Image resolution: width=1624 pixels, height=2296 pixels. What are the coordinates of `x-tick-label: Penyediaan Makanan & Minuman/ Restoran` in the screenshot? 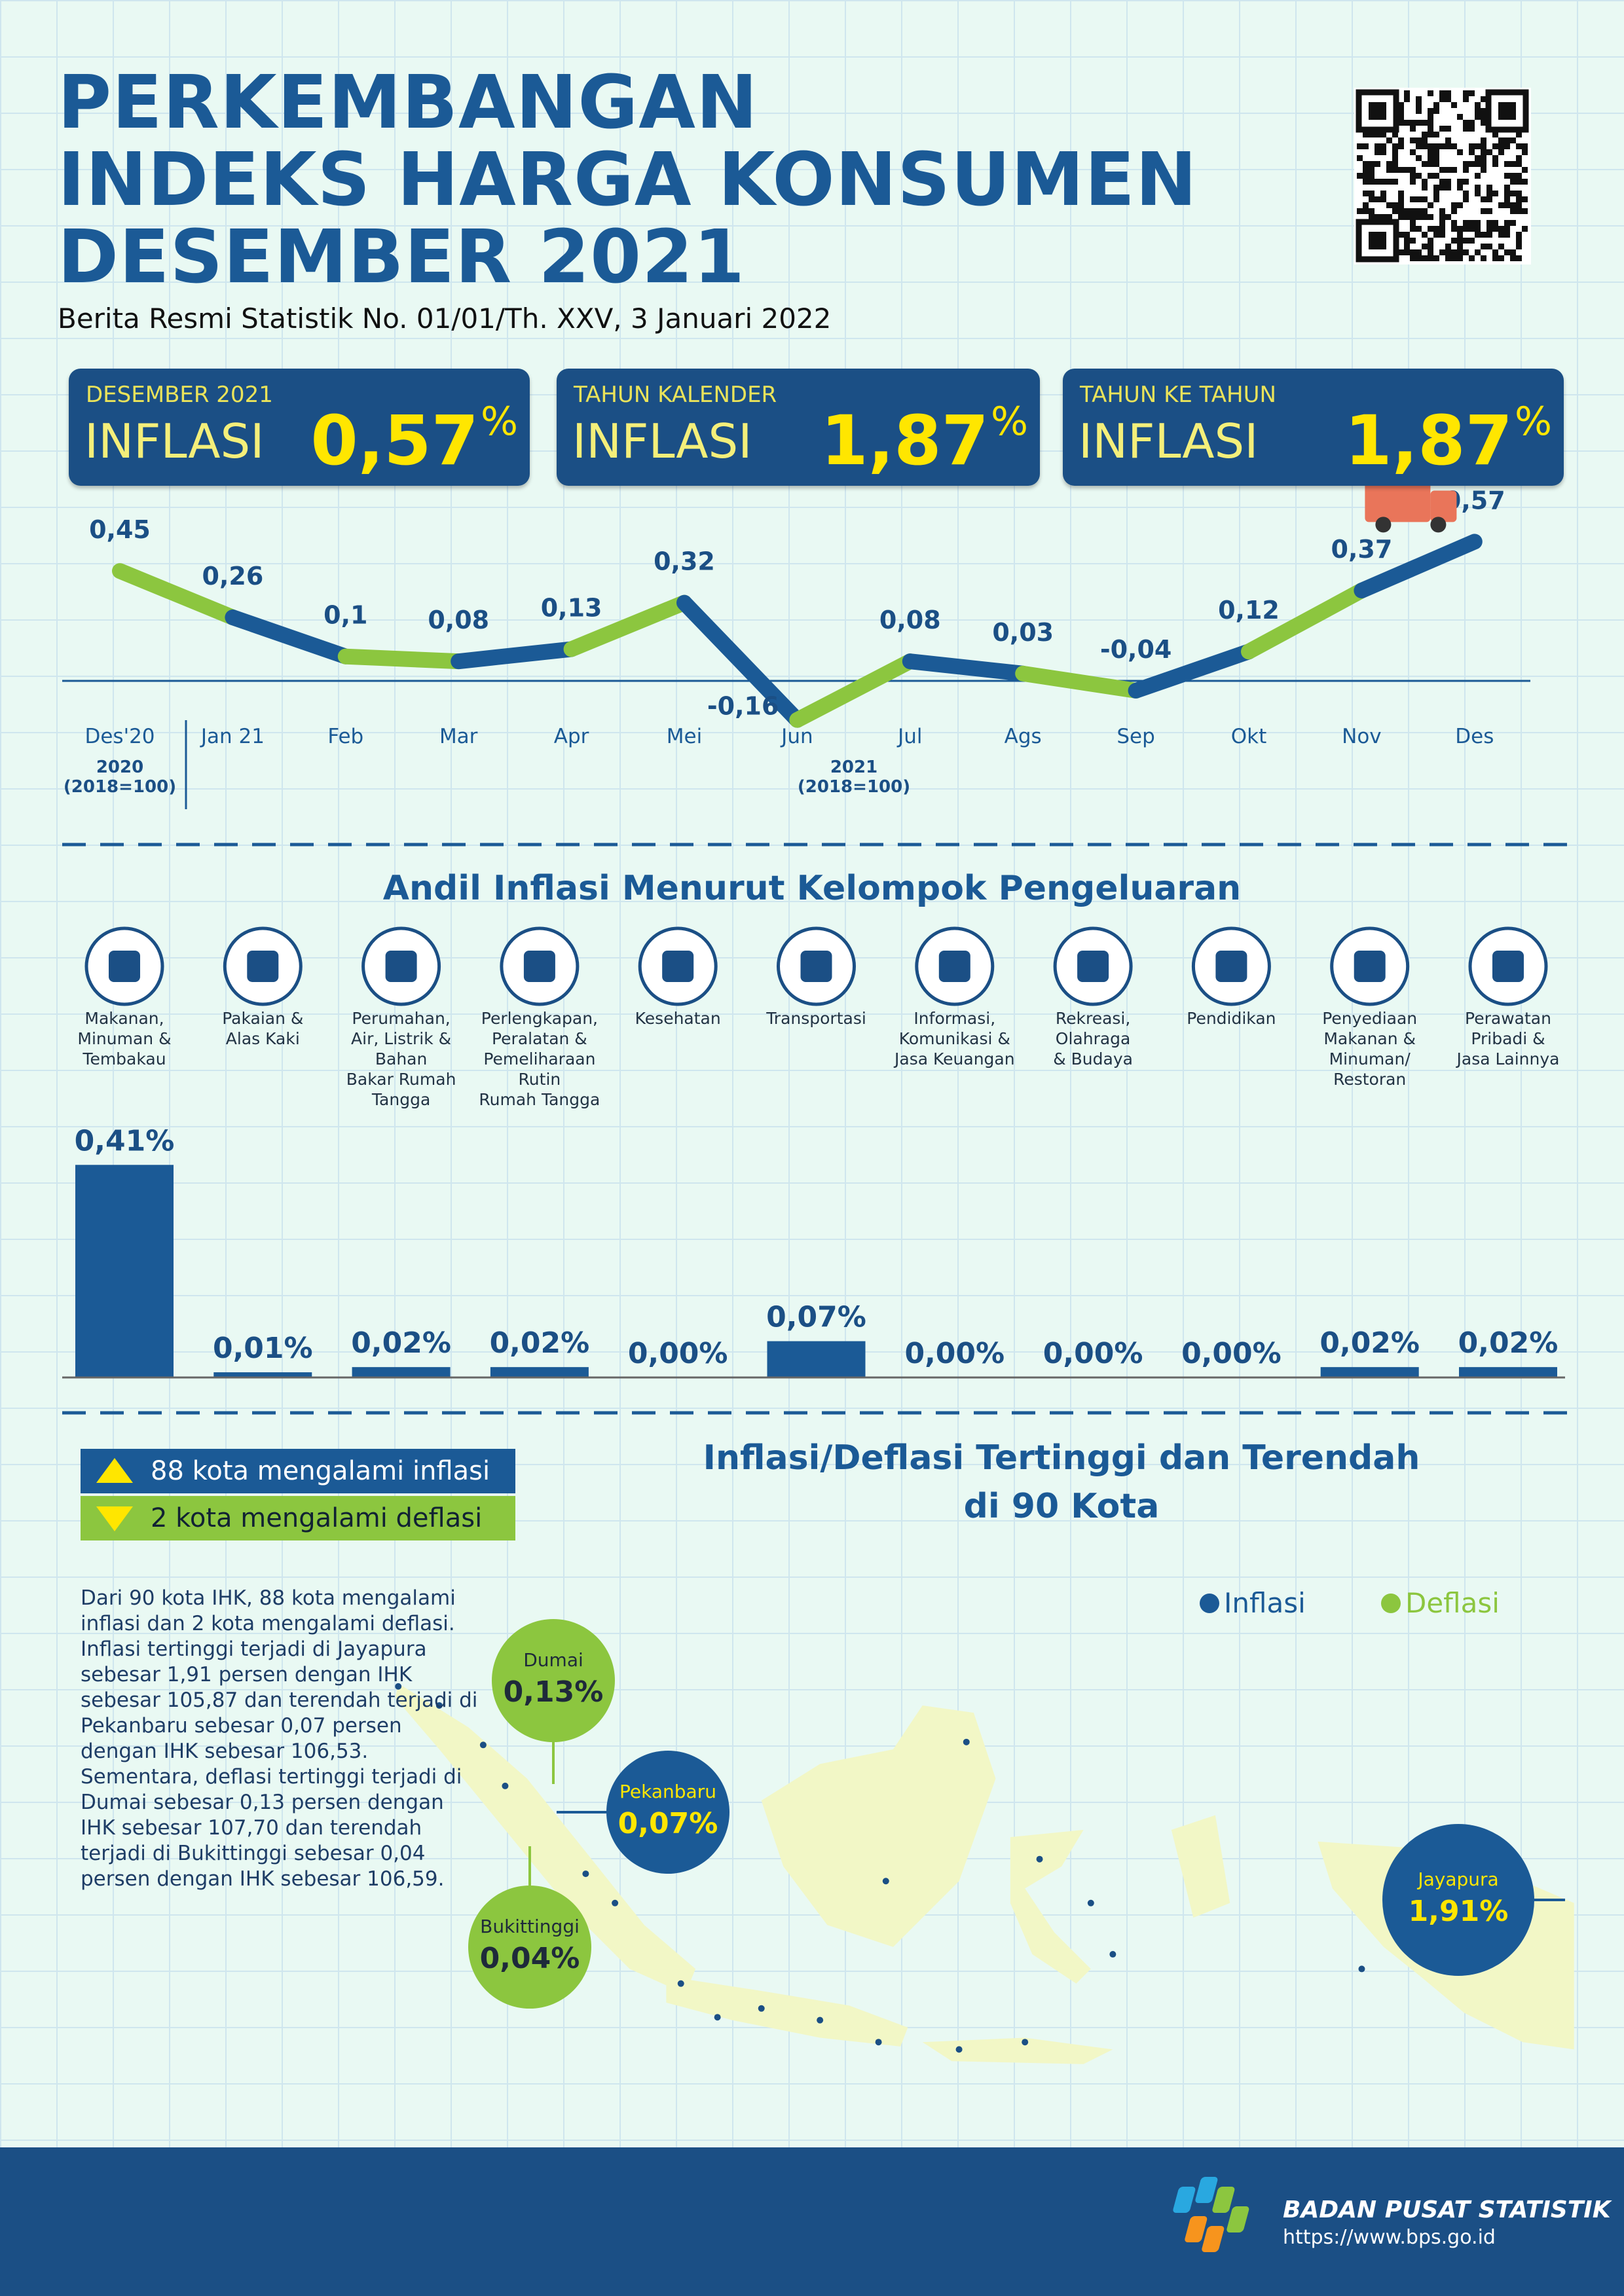 It's located at (1370, 1049).